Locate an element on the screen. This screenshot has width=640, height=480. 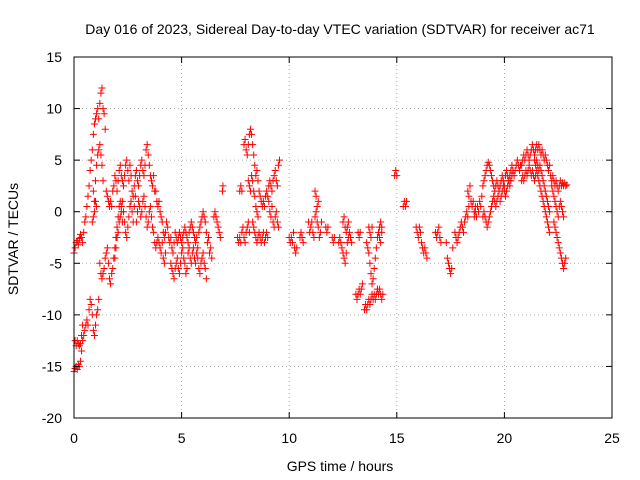
x-axis-label: GPS time / hours is located at coordinates (340, 466).